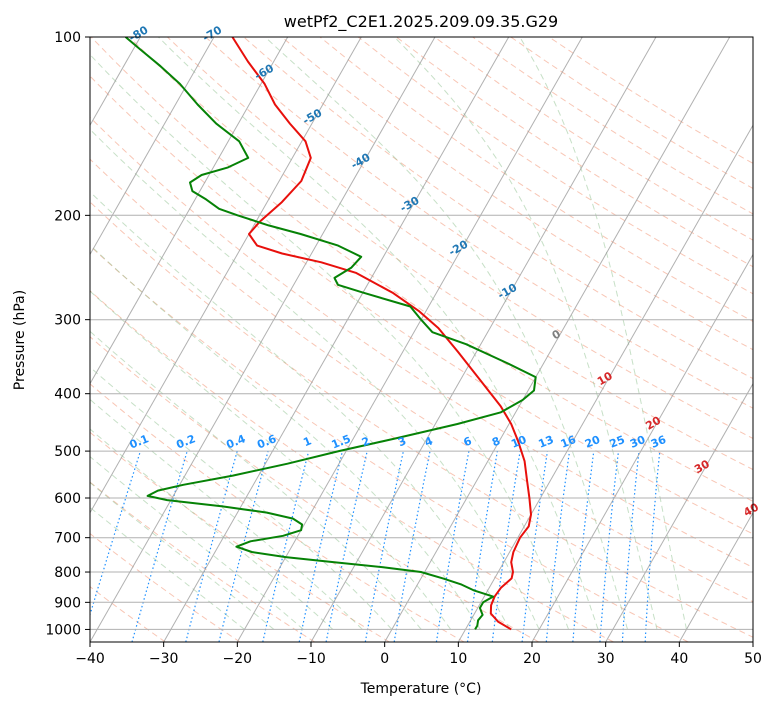  What do you see at coordinates (67, 452) in the screenshot?
I see `y-tick-label: 500` at bounding box center [67, 452].